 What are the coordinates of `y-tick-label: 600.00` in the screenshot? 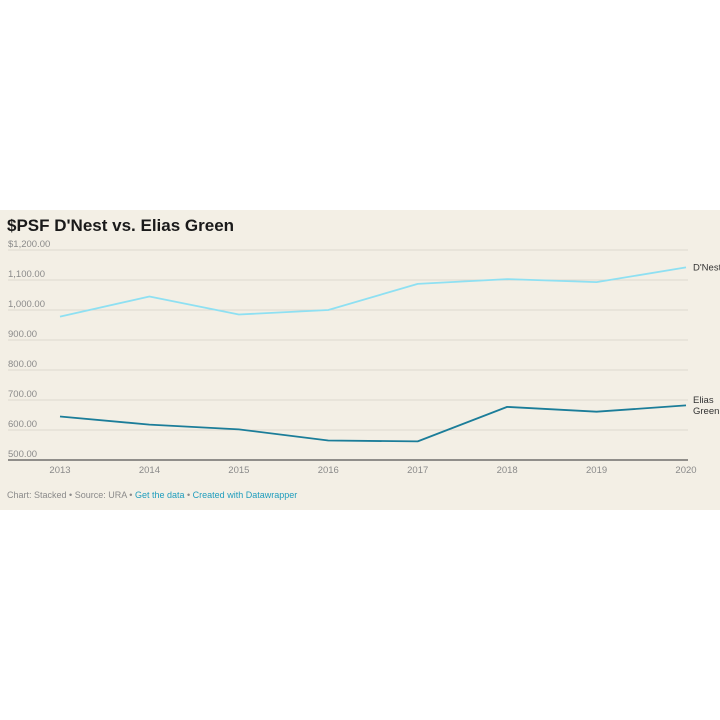 It's located at (22, 424).